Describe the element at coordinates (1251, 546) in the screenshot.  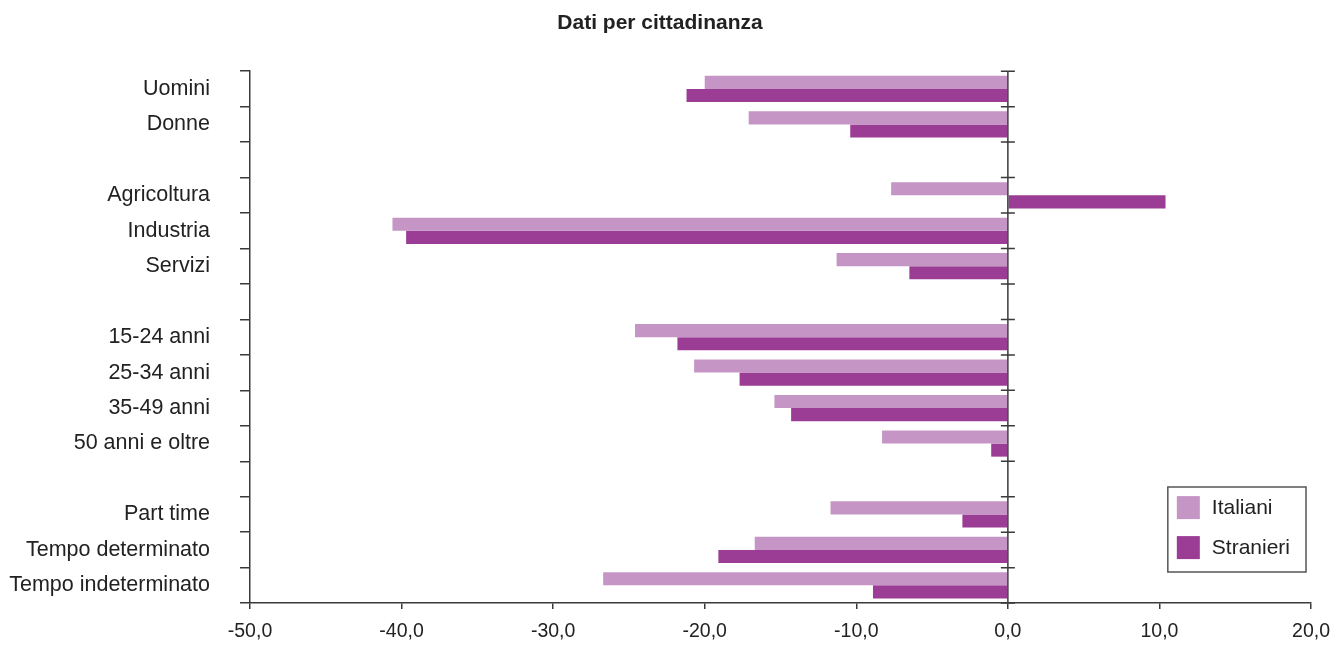
I see `legend-label: Stranieri` at that location.